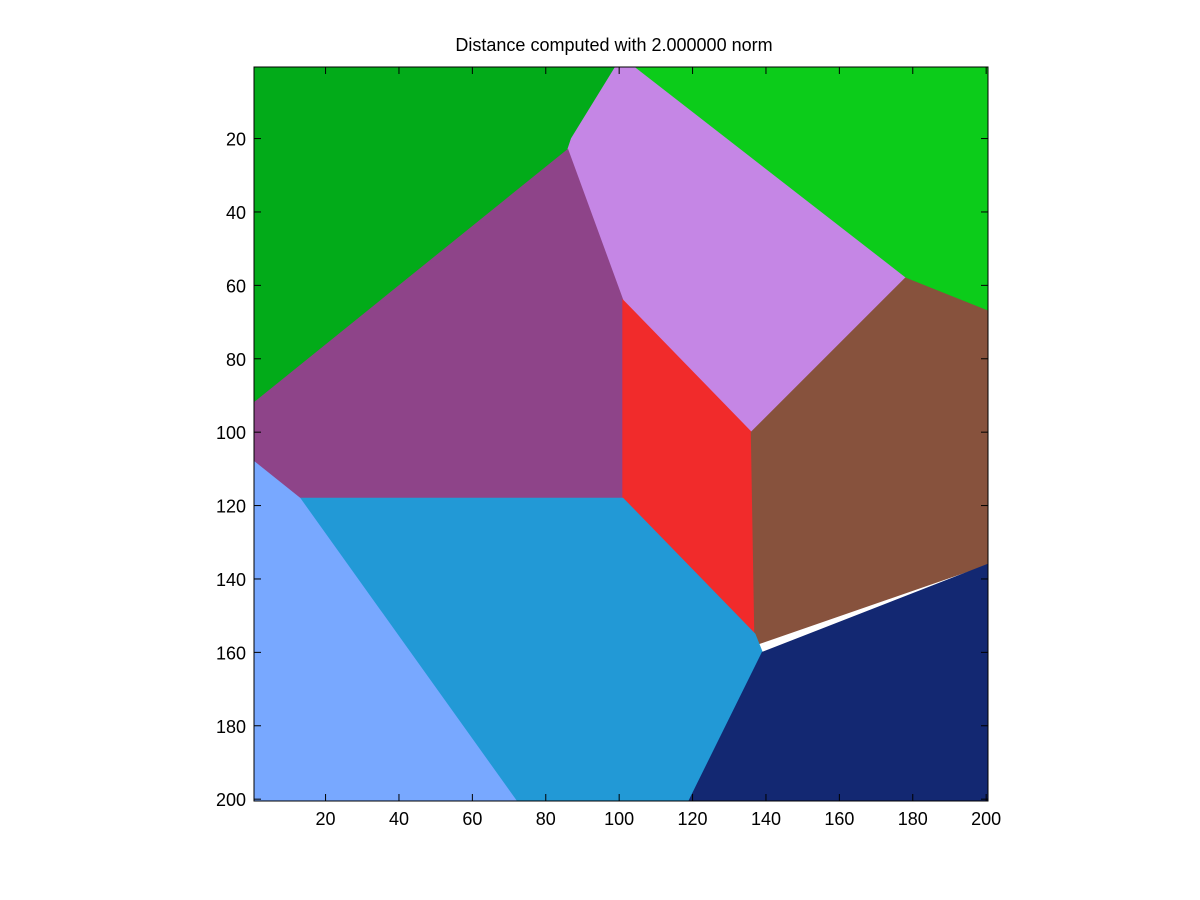 The height and width of the screenshot is (900, 1200). I want to click on y-tick-label: 160, so click(231, 653).